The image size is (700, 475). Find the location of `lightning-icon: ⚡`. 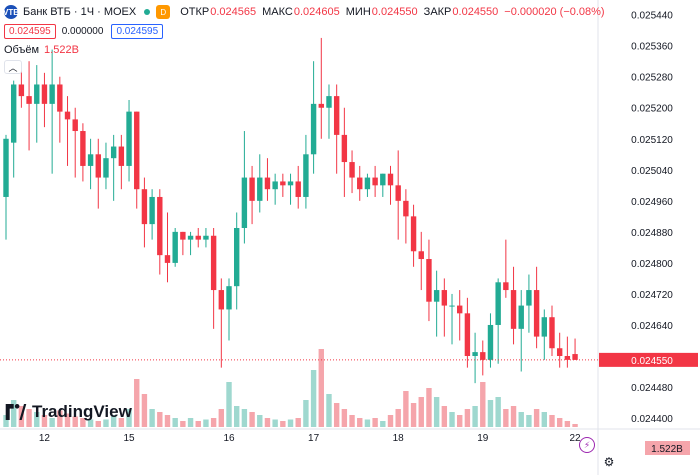

lightning-icon: ⚡ is located at coordinates (587, 445).